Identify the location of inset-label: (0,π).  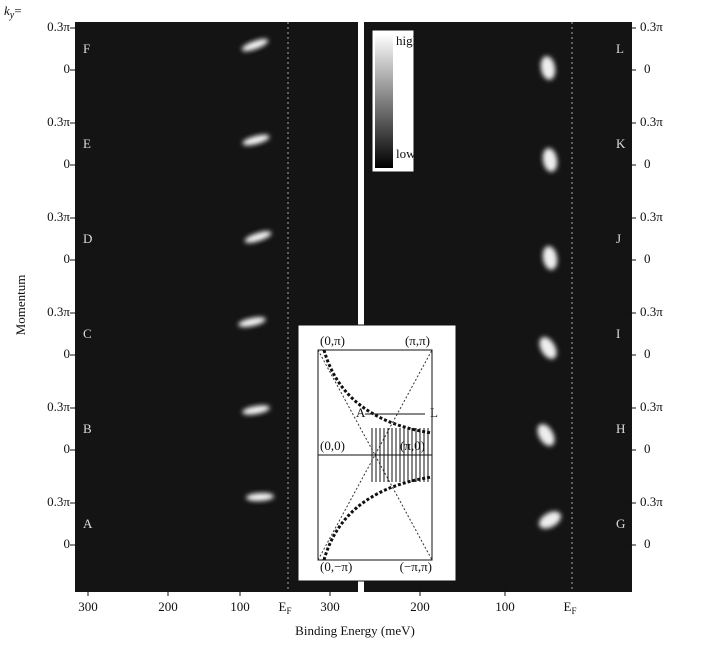
(332, 340).